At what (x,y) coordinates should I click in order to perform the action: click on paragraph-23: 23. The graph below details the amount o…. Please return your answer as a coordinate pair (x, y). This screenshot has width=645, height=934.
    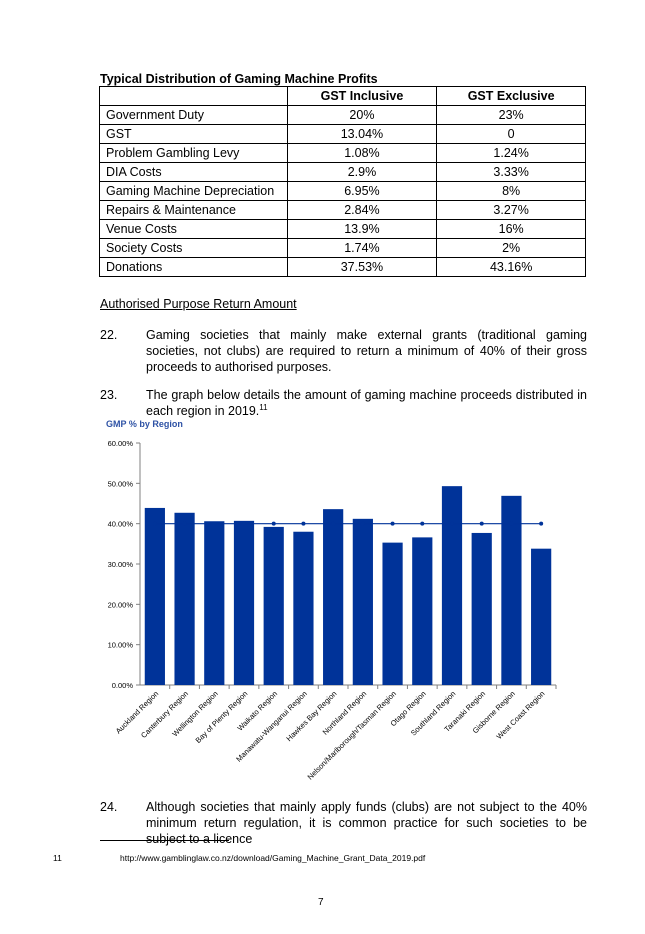
    Looking at the image, I should click on (343, 403).